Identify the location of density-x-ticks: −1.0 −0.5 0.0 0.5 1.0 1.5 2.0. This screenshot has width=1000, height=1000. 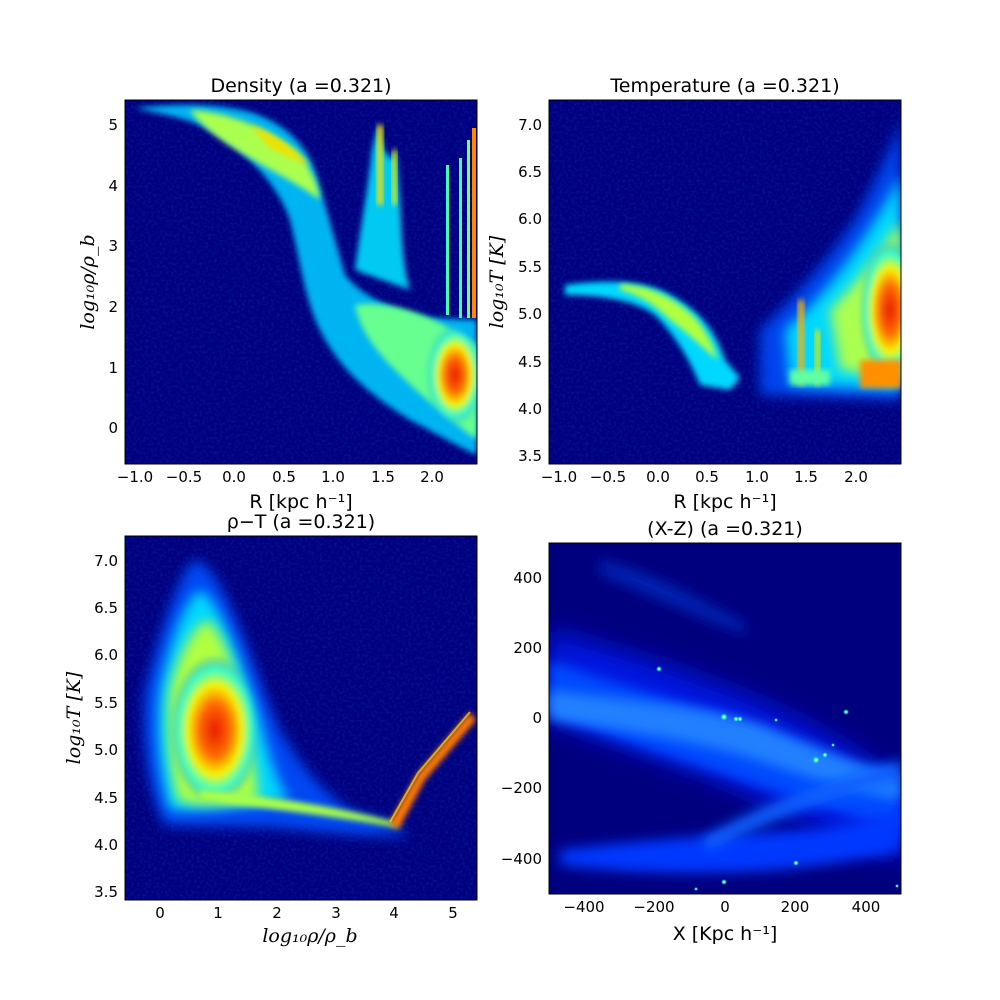
(280, 477).